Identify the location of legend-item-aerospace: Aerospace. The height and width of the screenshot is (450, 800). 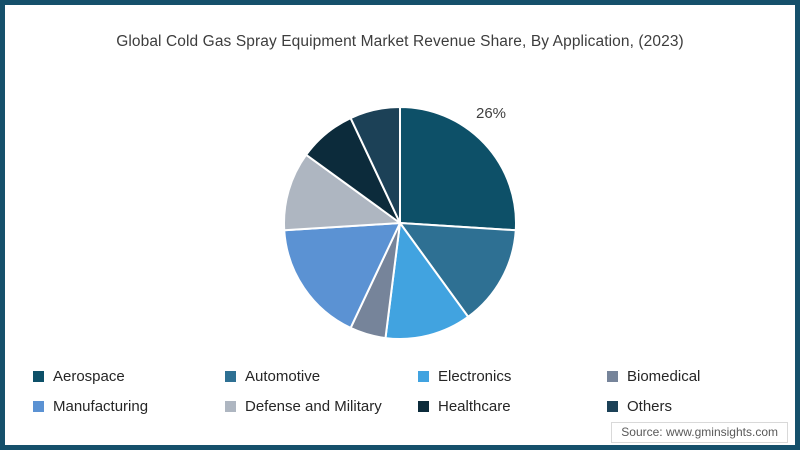
(129, 376).